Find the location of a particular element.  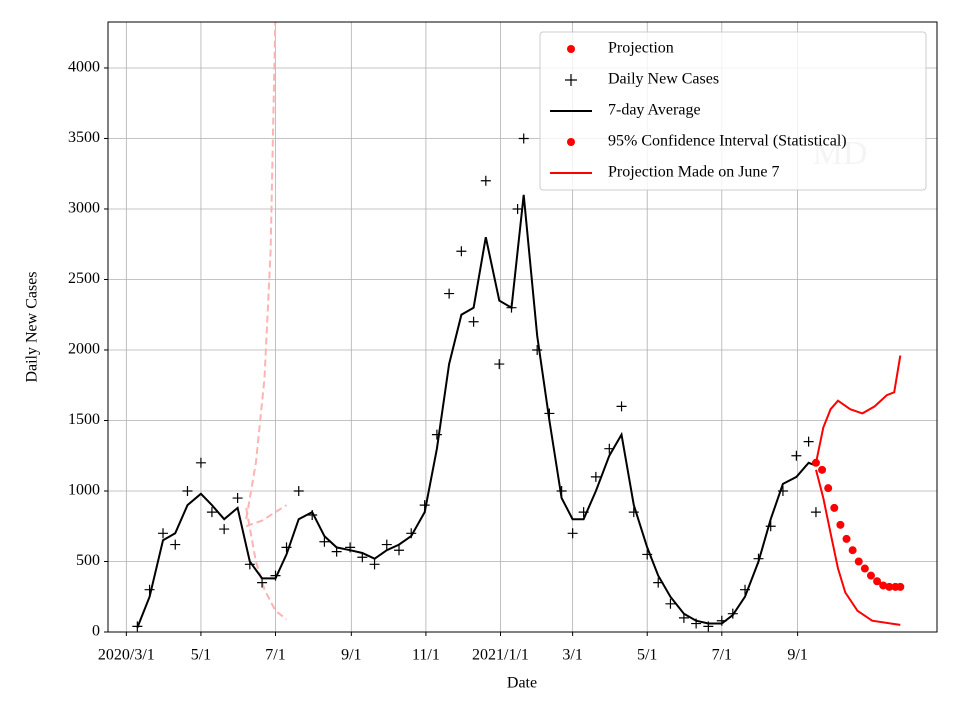

legend-label: Daily New Cases is located at coordinates (663, 79).